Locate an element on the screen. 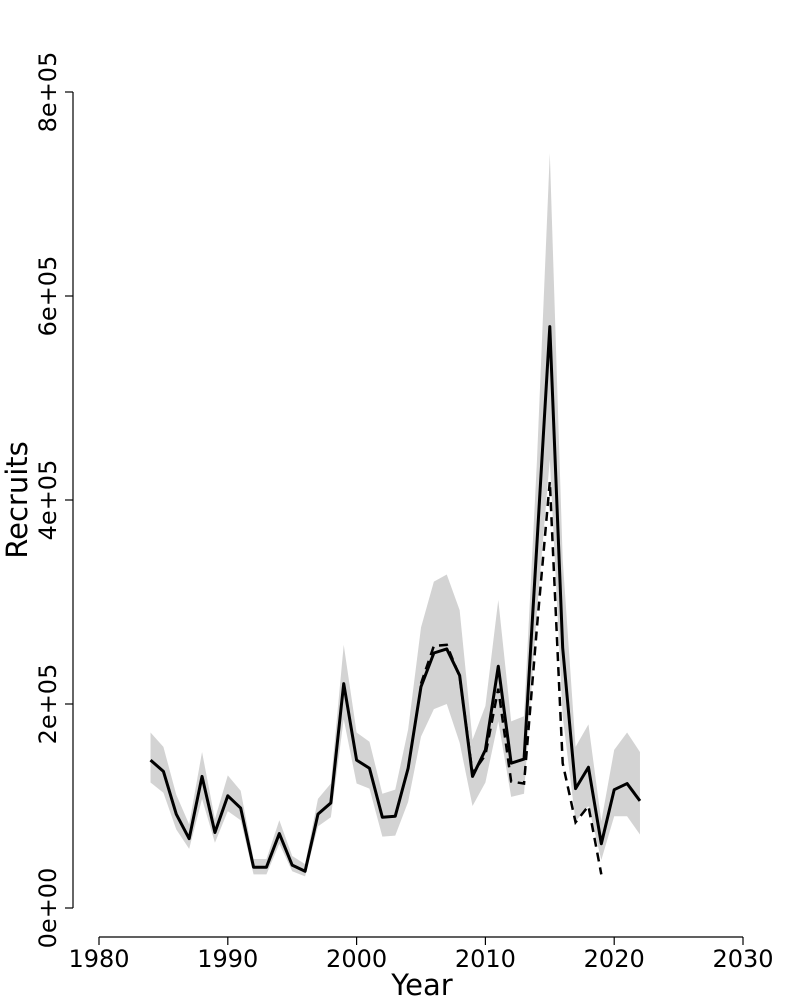  x-tick-label: 1980 is located at coordinates (98, 959).